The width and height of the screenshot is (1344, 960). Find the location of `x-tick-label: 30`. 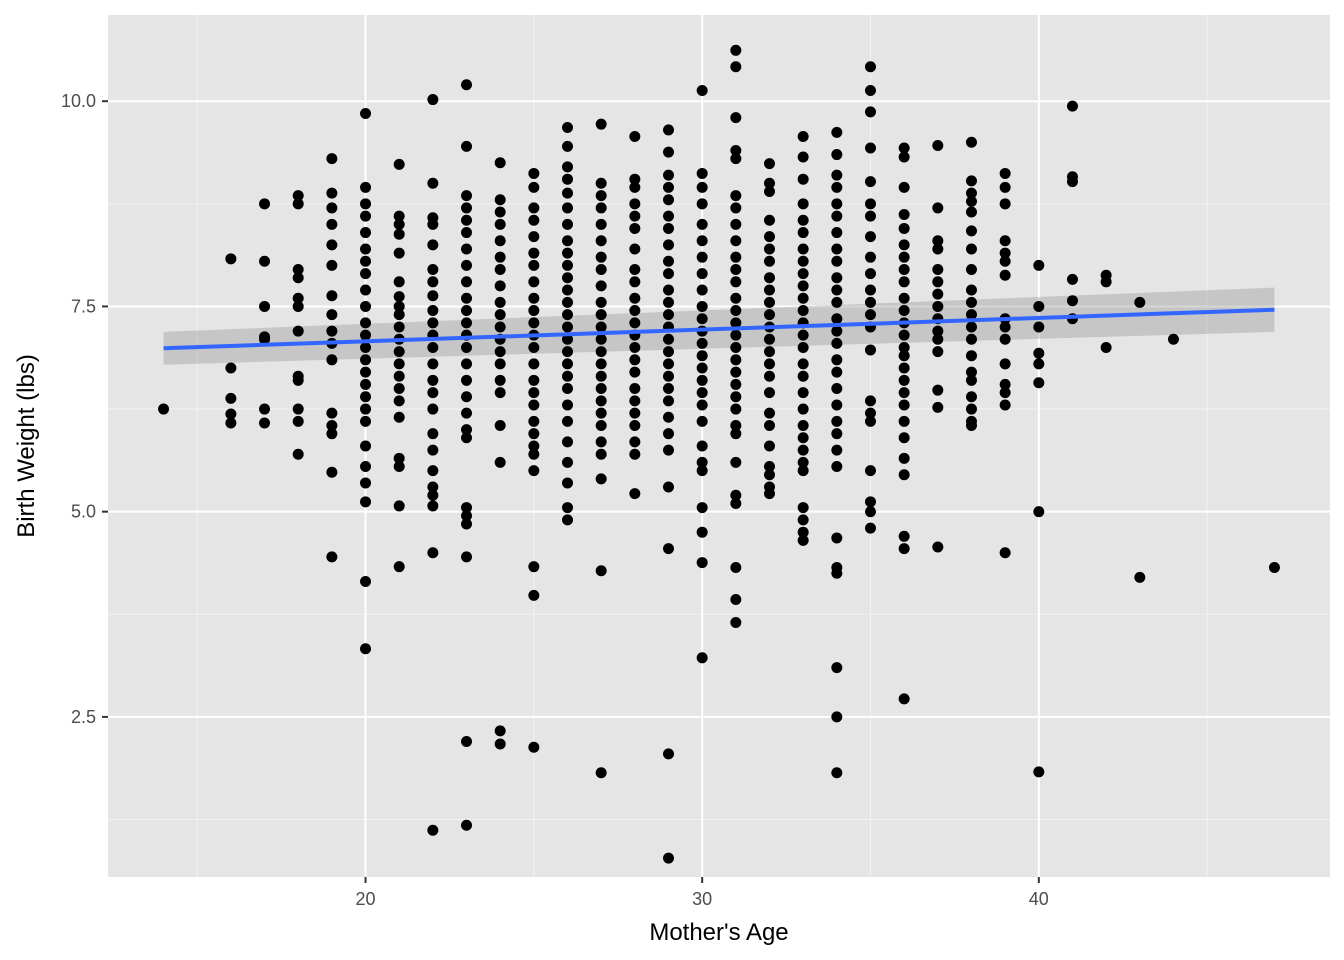

x-tick-label: 30 is located at coordinates (702, 899).